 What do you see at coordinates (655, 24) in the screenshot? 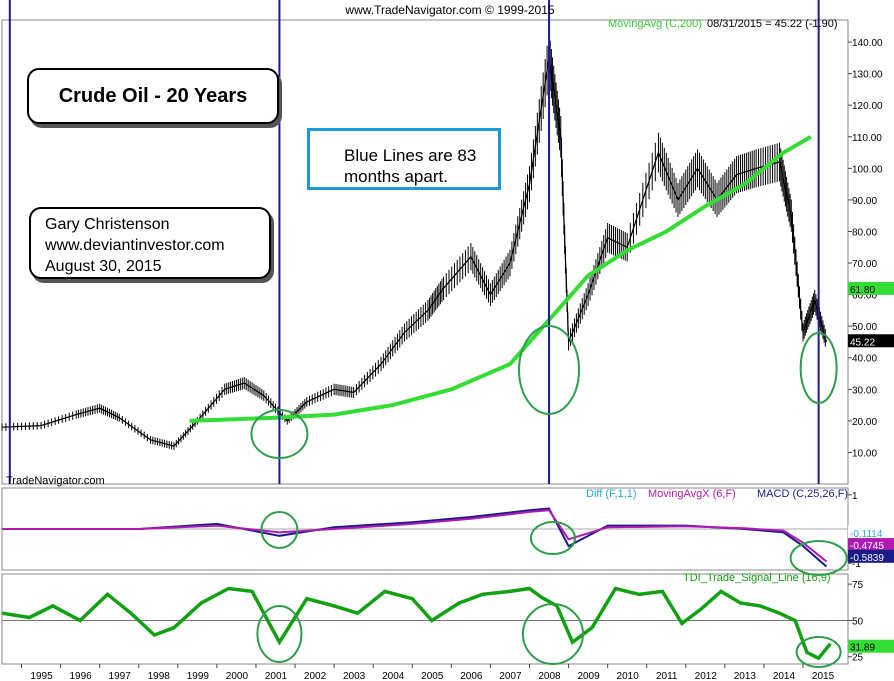
I see `moving-avg-legend: MovingAvg (C,200)` at bounding box center [655, 24].